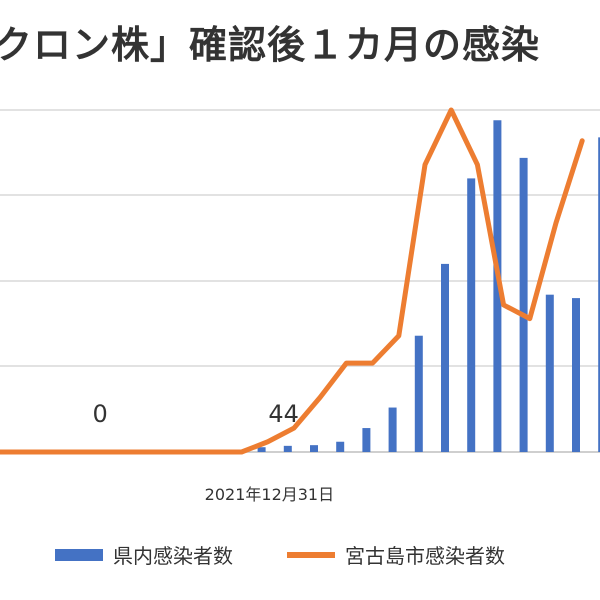  Describe the element at coordinates (270, 45) in the screenshot. I see `chart-title: クロン株」確認後１カ月の感染` at that location.